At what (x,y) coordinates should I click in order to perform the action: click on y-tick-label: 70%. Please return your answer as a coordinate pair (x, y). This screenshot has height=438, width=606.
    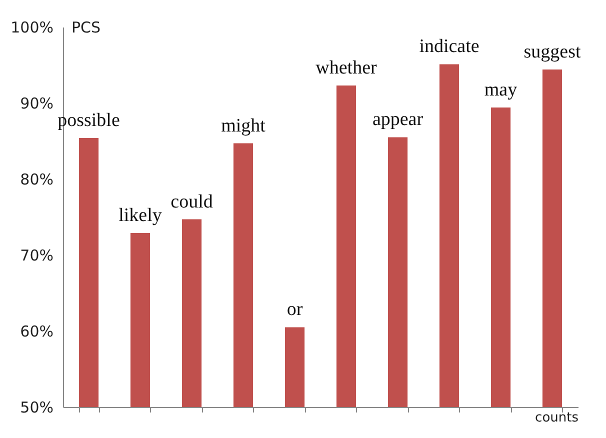
    Looking at the image, I should click on (37, 255).